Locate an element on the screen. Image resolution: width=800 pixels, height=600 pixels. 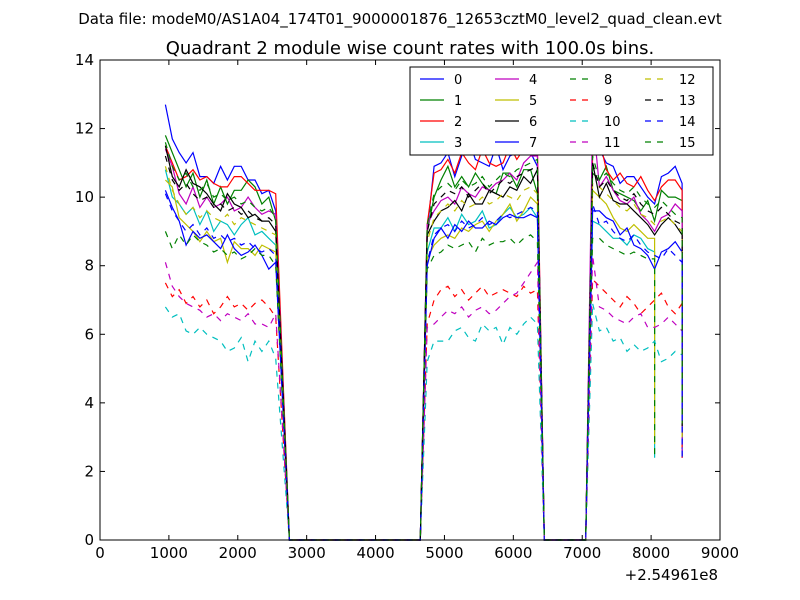
y-tick-label: 14 is located at coordinates (84, 60).